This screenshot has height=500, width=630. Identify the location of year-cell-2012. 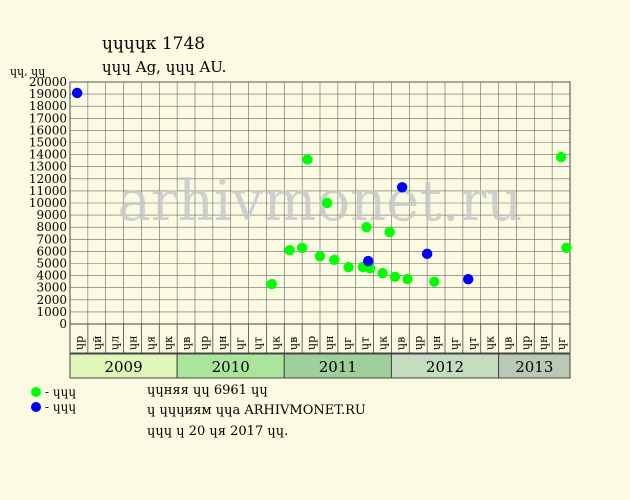
(445, 366).